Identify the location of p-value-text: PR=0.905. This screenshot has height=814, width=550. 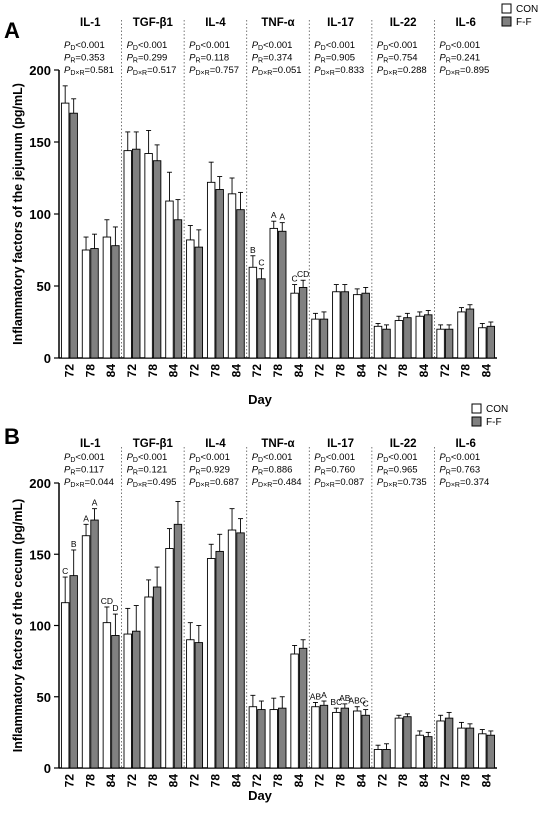
(334, 59).